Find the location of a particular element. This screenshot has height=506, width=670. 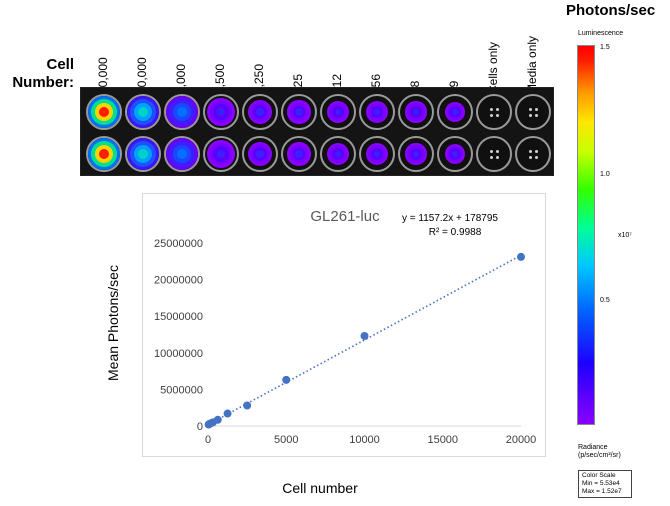

colorbar-tick-low: 0.5 is located at coordinates (605, 300).